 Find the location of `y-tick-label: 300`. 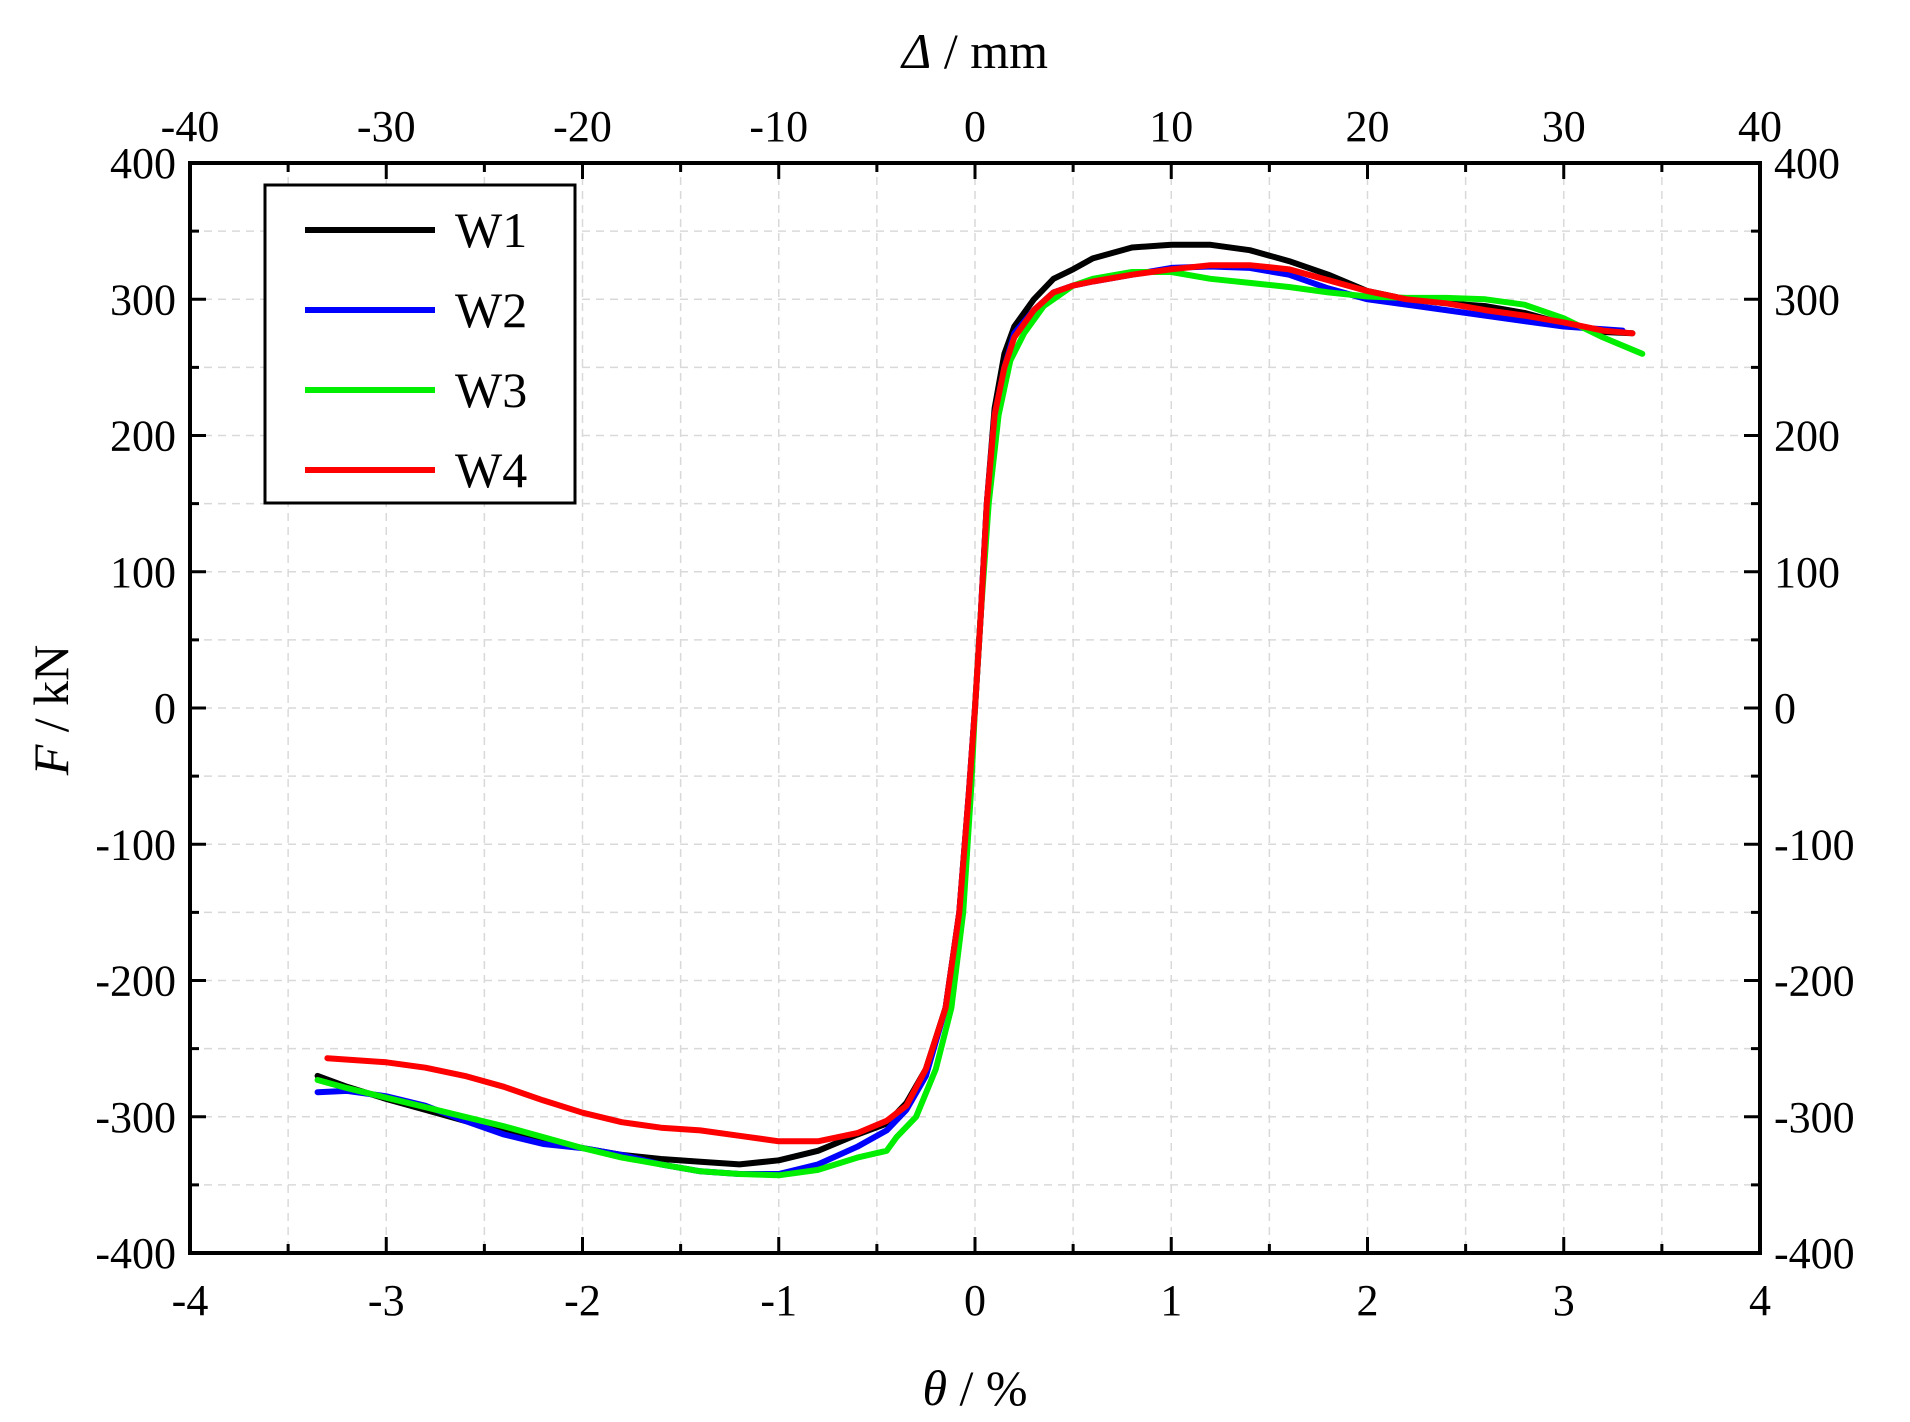

y-tick-label: 300 is located at coordinates (143, 299).